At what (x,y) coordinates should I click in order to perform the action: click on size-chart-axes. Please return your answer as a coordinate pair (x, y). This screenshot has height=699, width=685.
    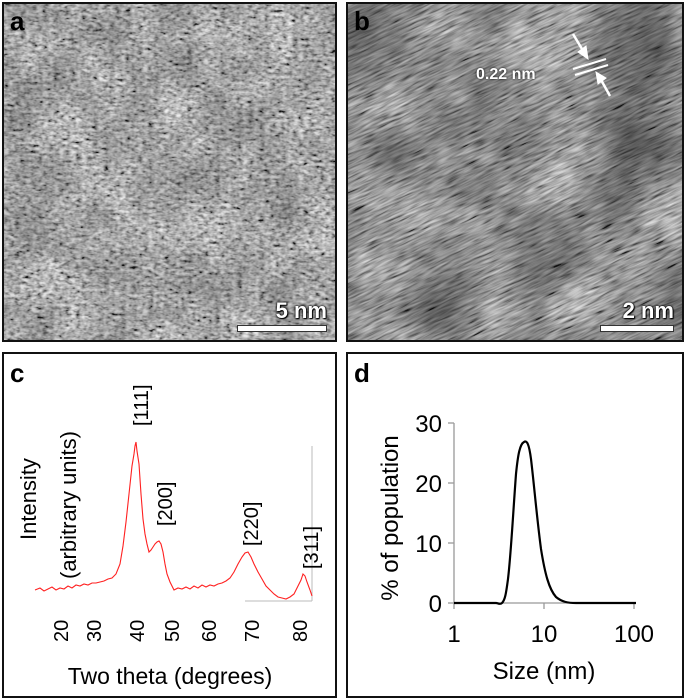
    Looking at the image, I should click on (542, 515).